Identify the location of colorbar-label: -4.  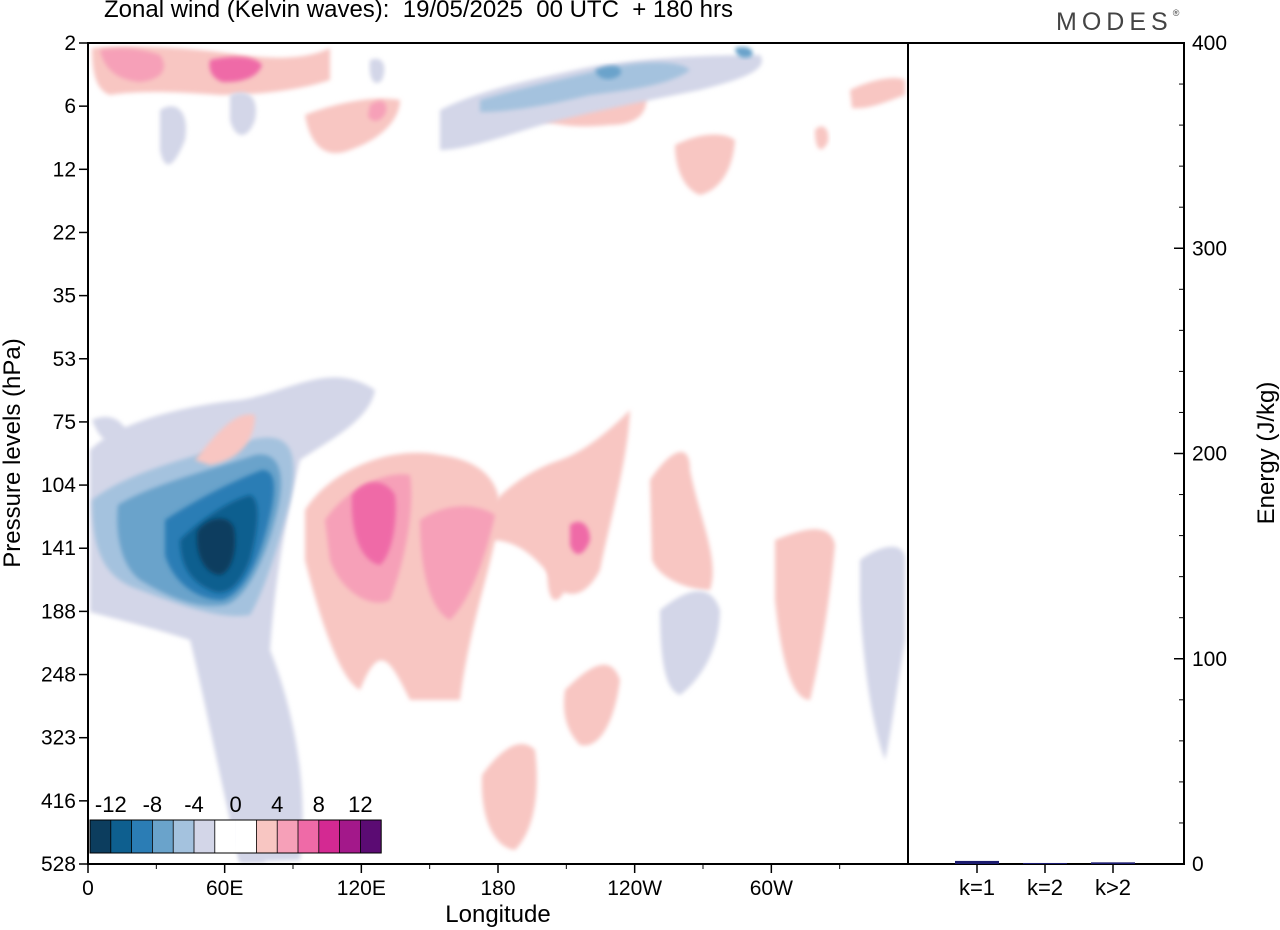
(194, 804).